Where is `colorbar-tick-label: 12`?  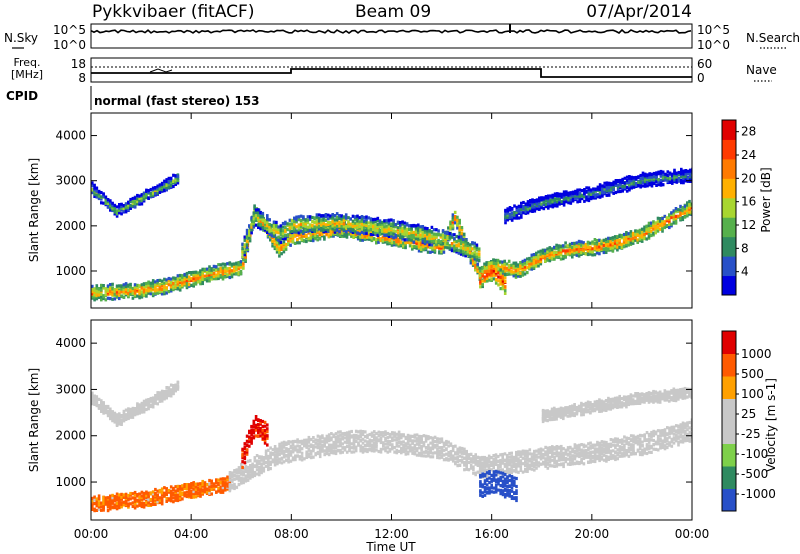 colorbar-tick-label: 12 is located at coordinates (748, 225).